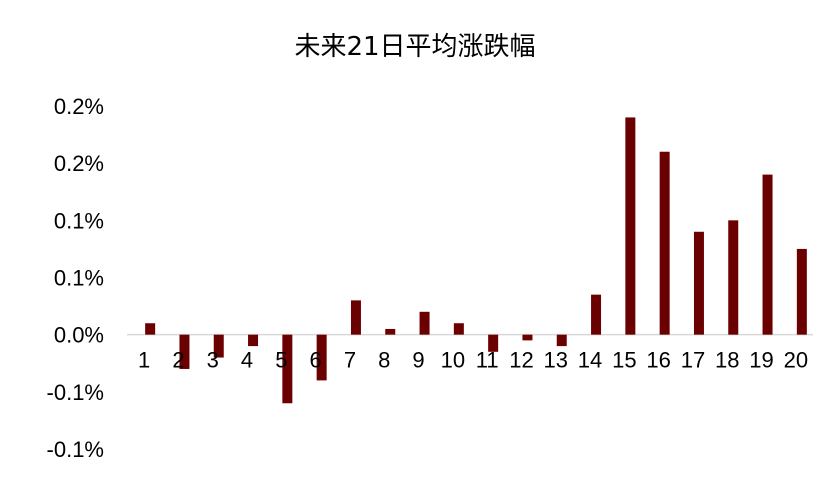 The image size is (830, 494). Describe the element at coordinates (316, 360) in the screenshot. I see `x-tick-label: 6` at that location.